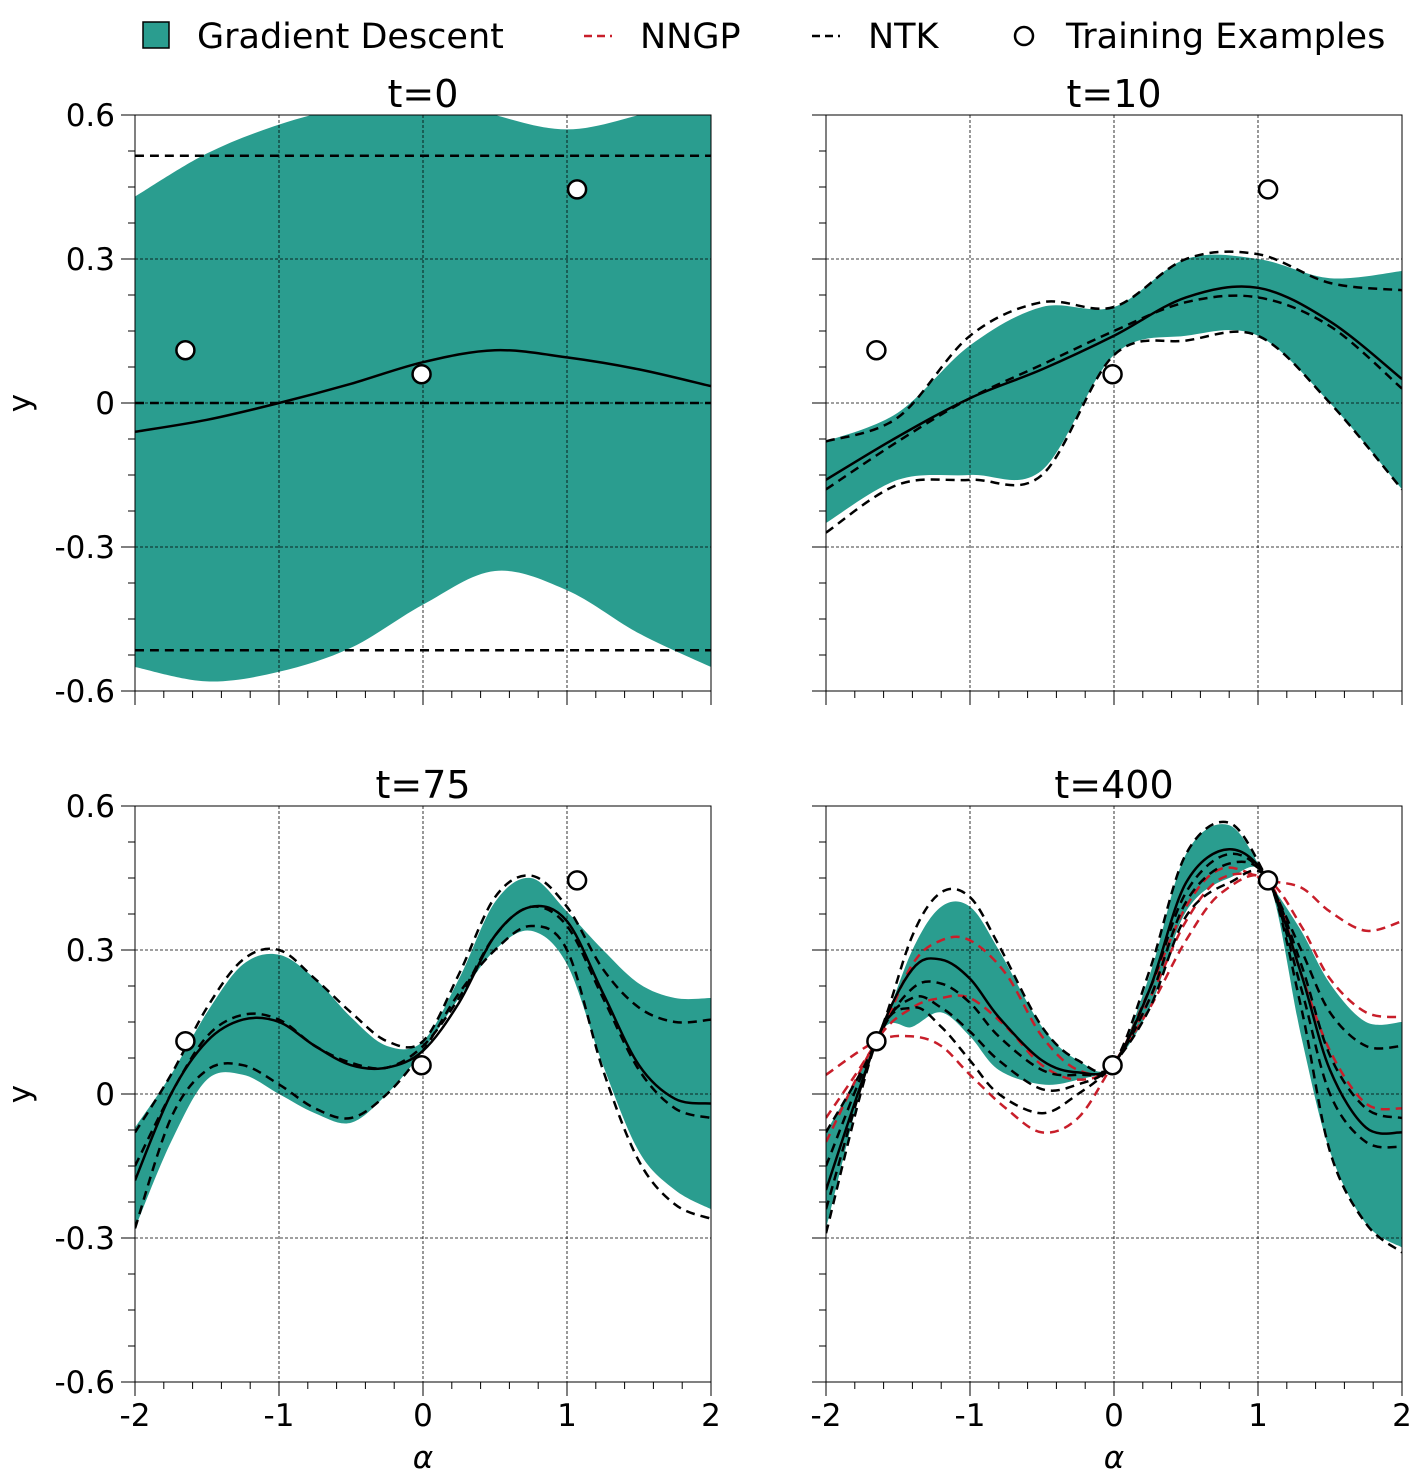  What do you see at coordinates (350, 37) in the screenshot?
I see `legend-gd-label: Gradient Descent` at bounding box center [350, 37].